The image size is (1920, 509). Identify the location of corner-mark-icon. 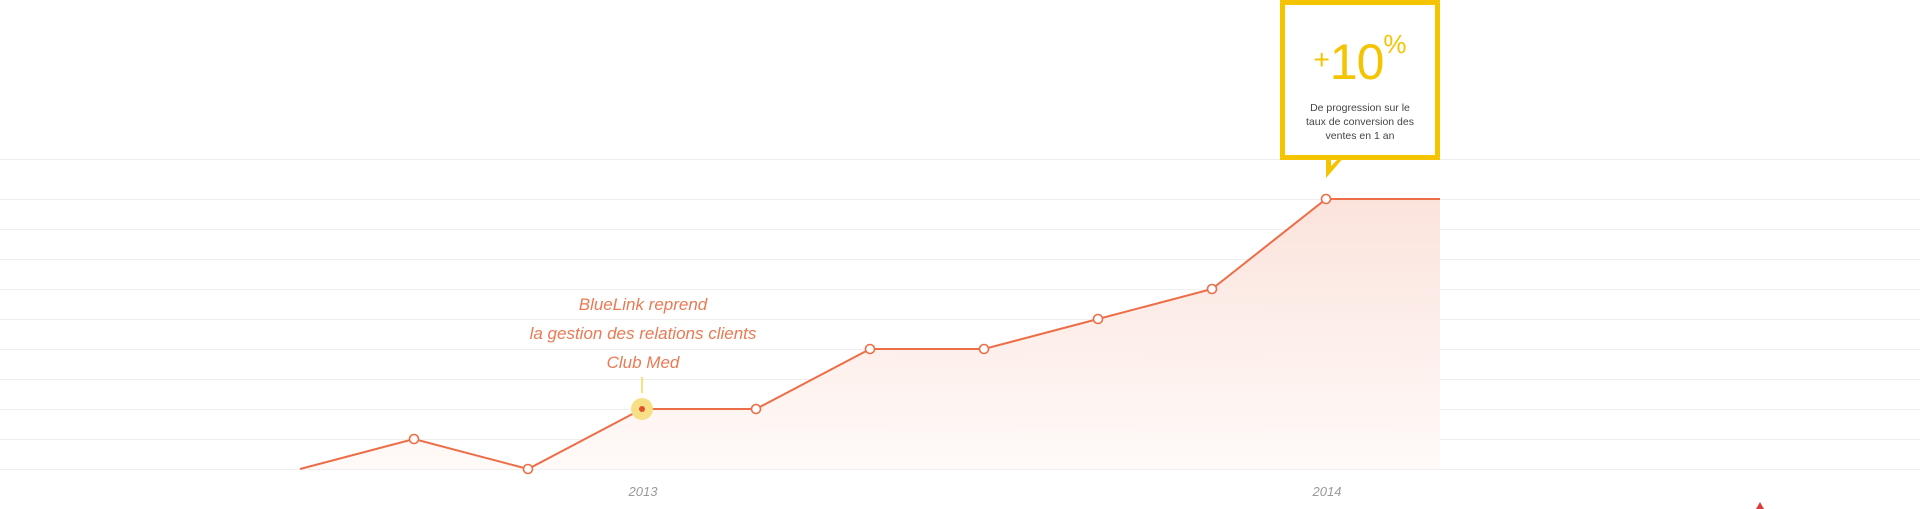
(1760, 505).